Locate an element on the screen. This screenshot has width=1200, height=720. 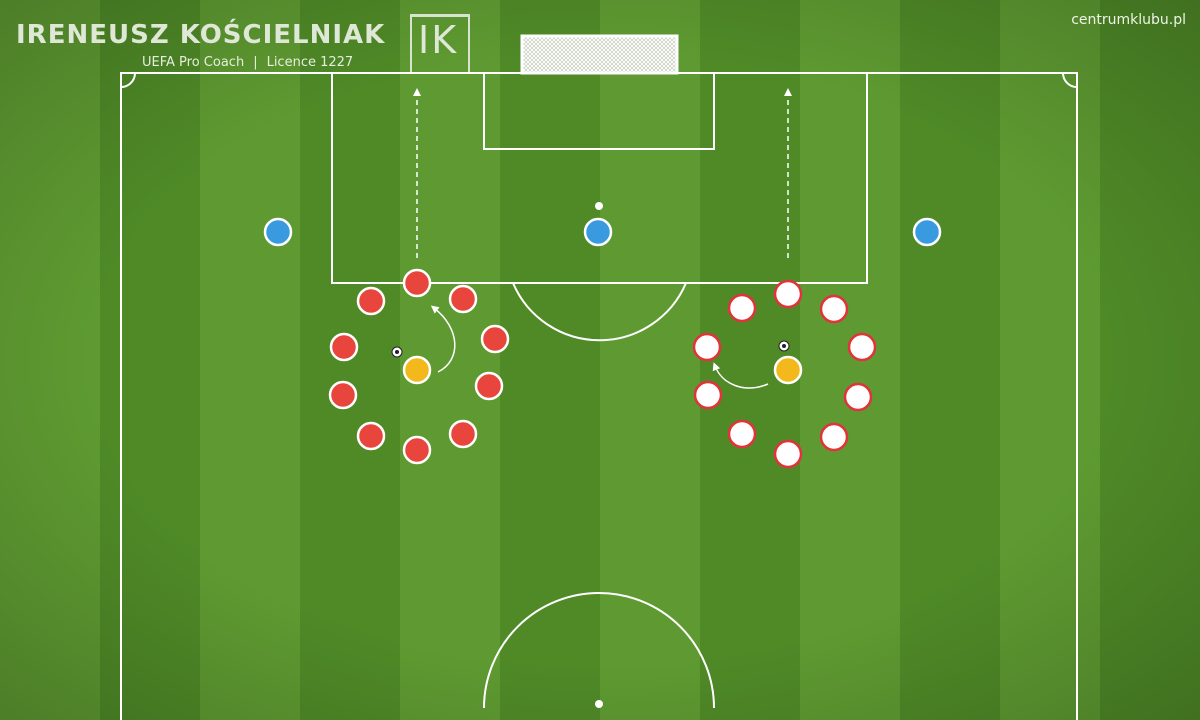
logo-frame is located at coordinates (440, 43).